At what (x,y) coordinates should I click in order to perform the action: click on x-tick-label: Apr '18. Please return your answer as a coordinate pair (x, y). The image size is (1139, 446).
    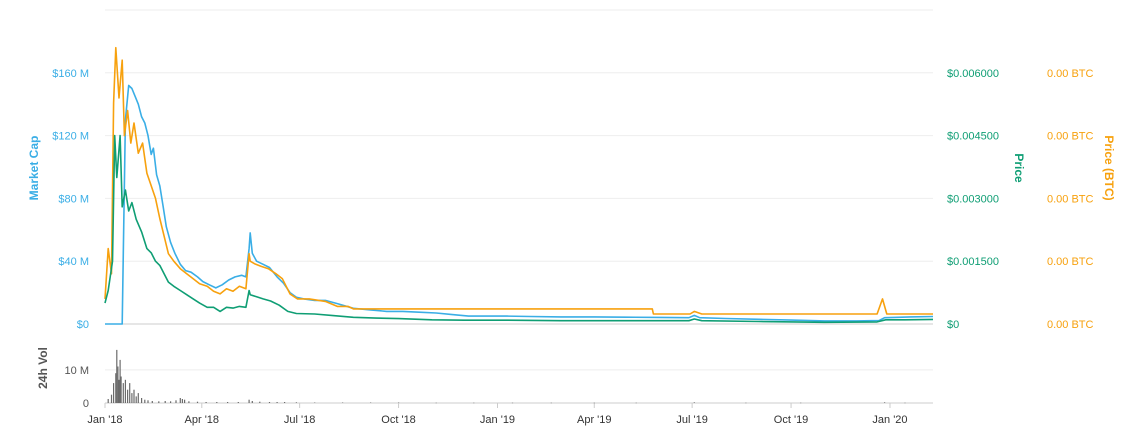
    Looking at the image, I should click on (202, 420).